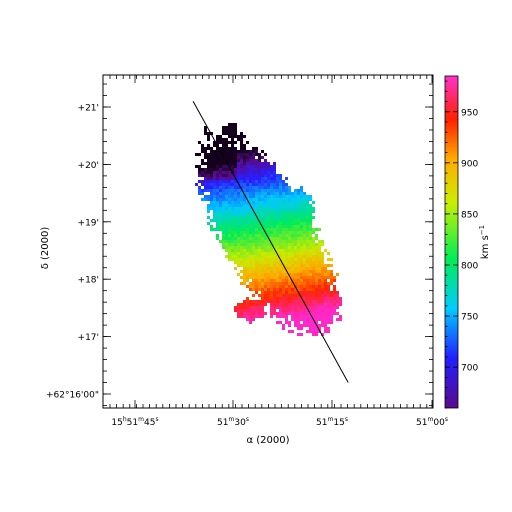 The image size is (512, 512). I want to click on y-tick-label: +20', so click(88, 166).